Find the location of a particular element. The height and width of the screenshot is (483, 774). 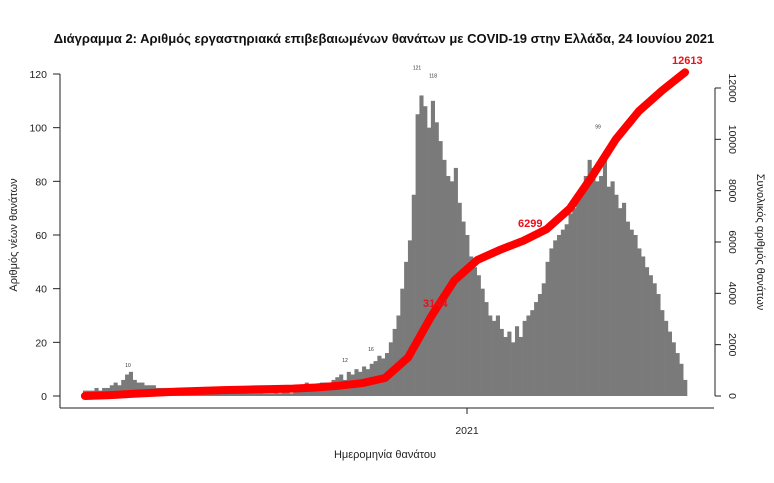

y-tick-label: 120 is located at coordinates (38, 75).